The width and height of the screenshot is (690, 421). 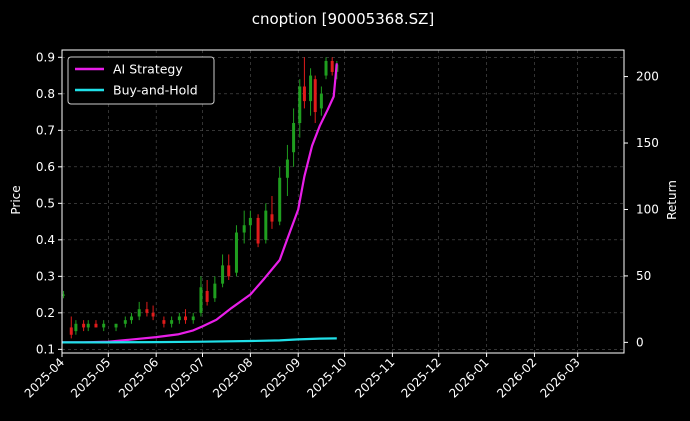 I want to click on y-right-tick-label: 0, so click(x=640, y=342).